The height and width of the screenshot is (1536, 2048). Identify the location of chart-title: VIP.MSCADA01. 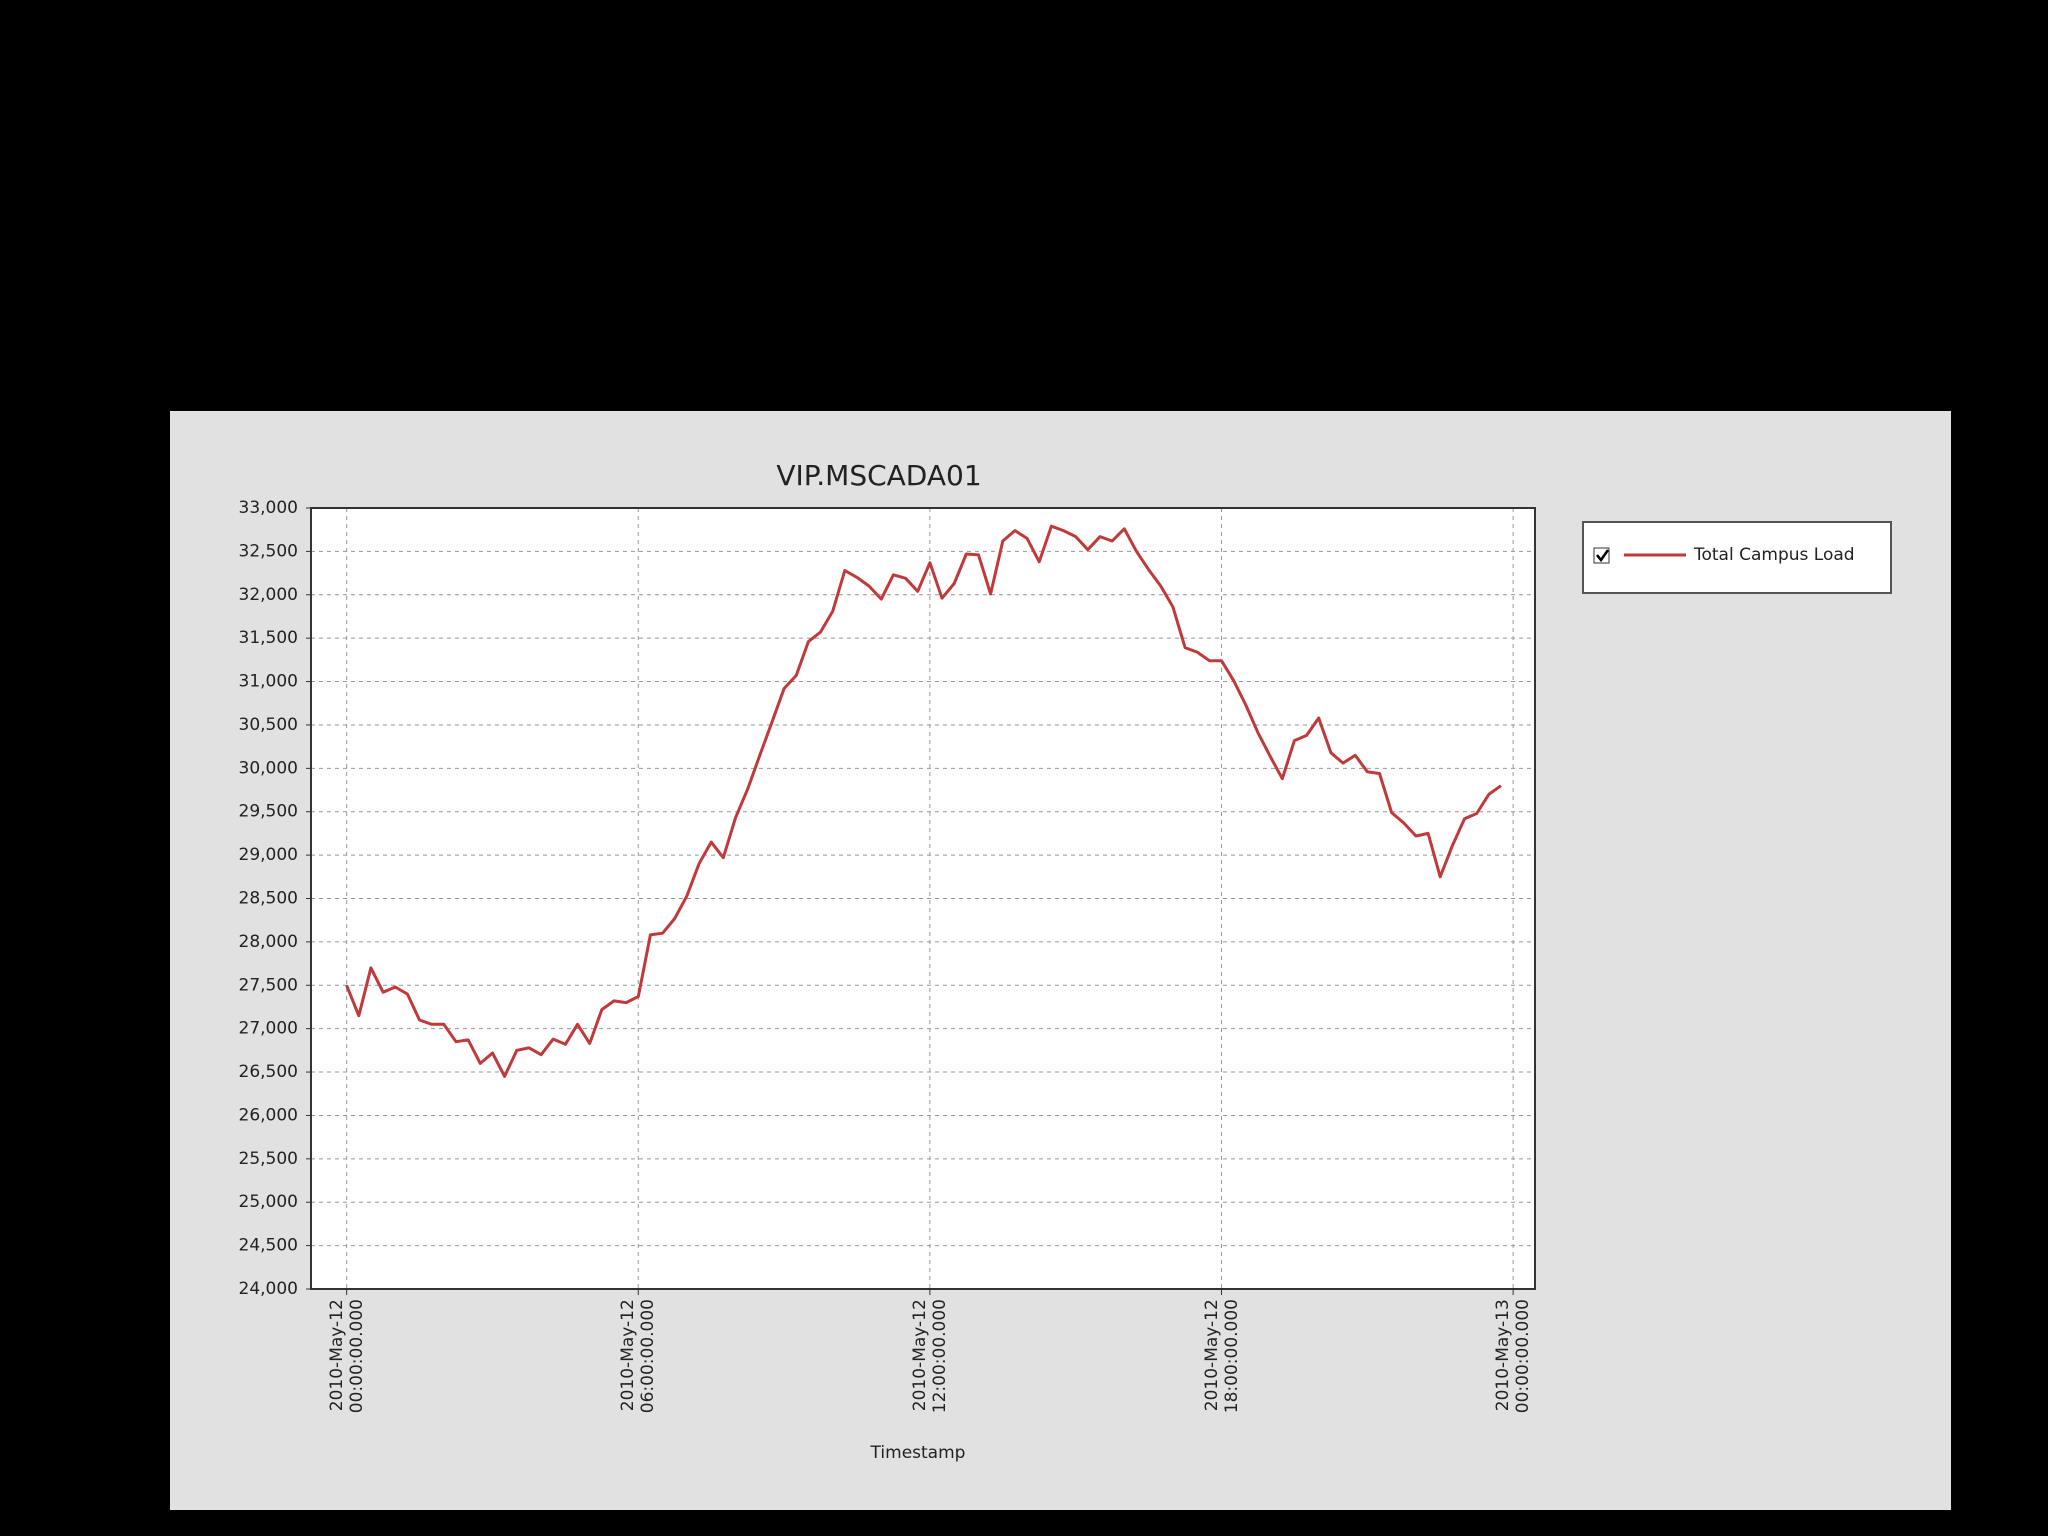
(878, 475).